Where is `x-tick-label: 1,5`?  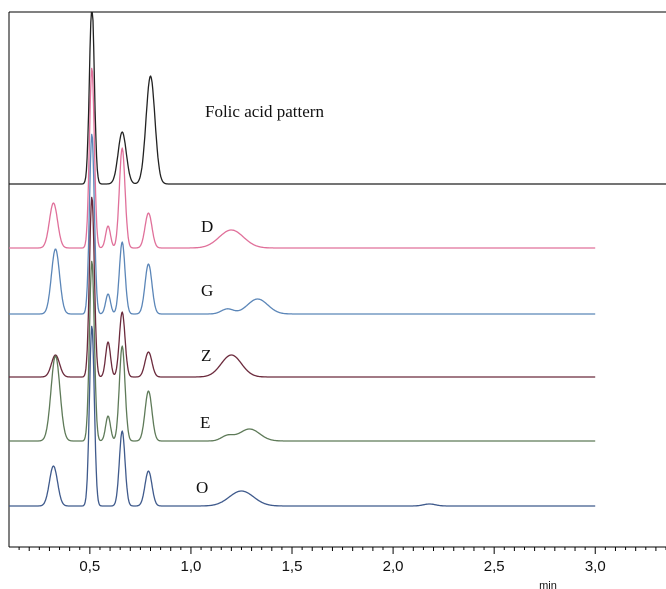 x-tick-label: 1,5 is located at coordinates (292, 566).